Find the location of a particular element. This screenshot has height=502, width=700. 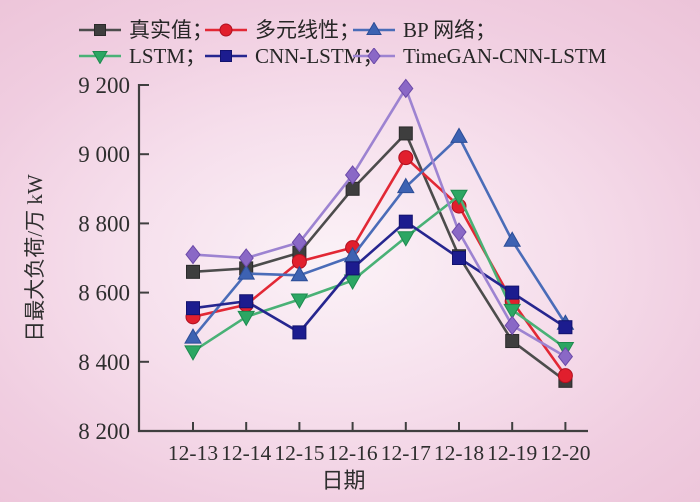

x-tick-label: 12-19 is located at coordinates (512, 453).